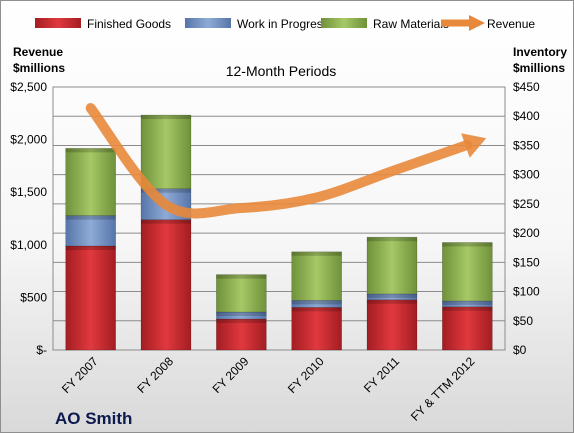  What do you see at coordinates (539, 68) in the screenshot?
I see `right-axis-title-line2: $millions` at bounding box center [539, 68].